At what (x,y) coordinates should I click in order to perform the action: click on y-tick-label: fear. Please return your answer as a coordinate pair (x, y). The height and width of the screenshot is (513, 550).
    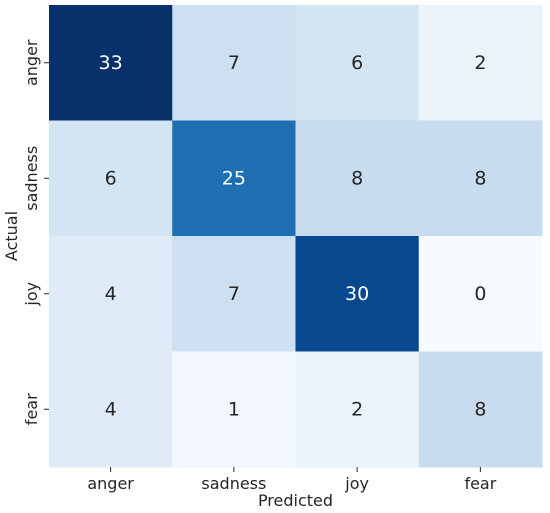
    Looking at the image, I should click on (31, 409).